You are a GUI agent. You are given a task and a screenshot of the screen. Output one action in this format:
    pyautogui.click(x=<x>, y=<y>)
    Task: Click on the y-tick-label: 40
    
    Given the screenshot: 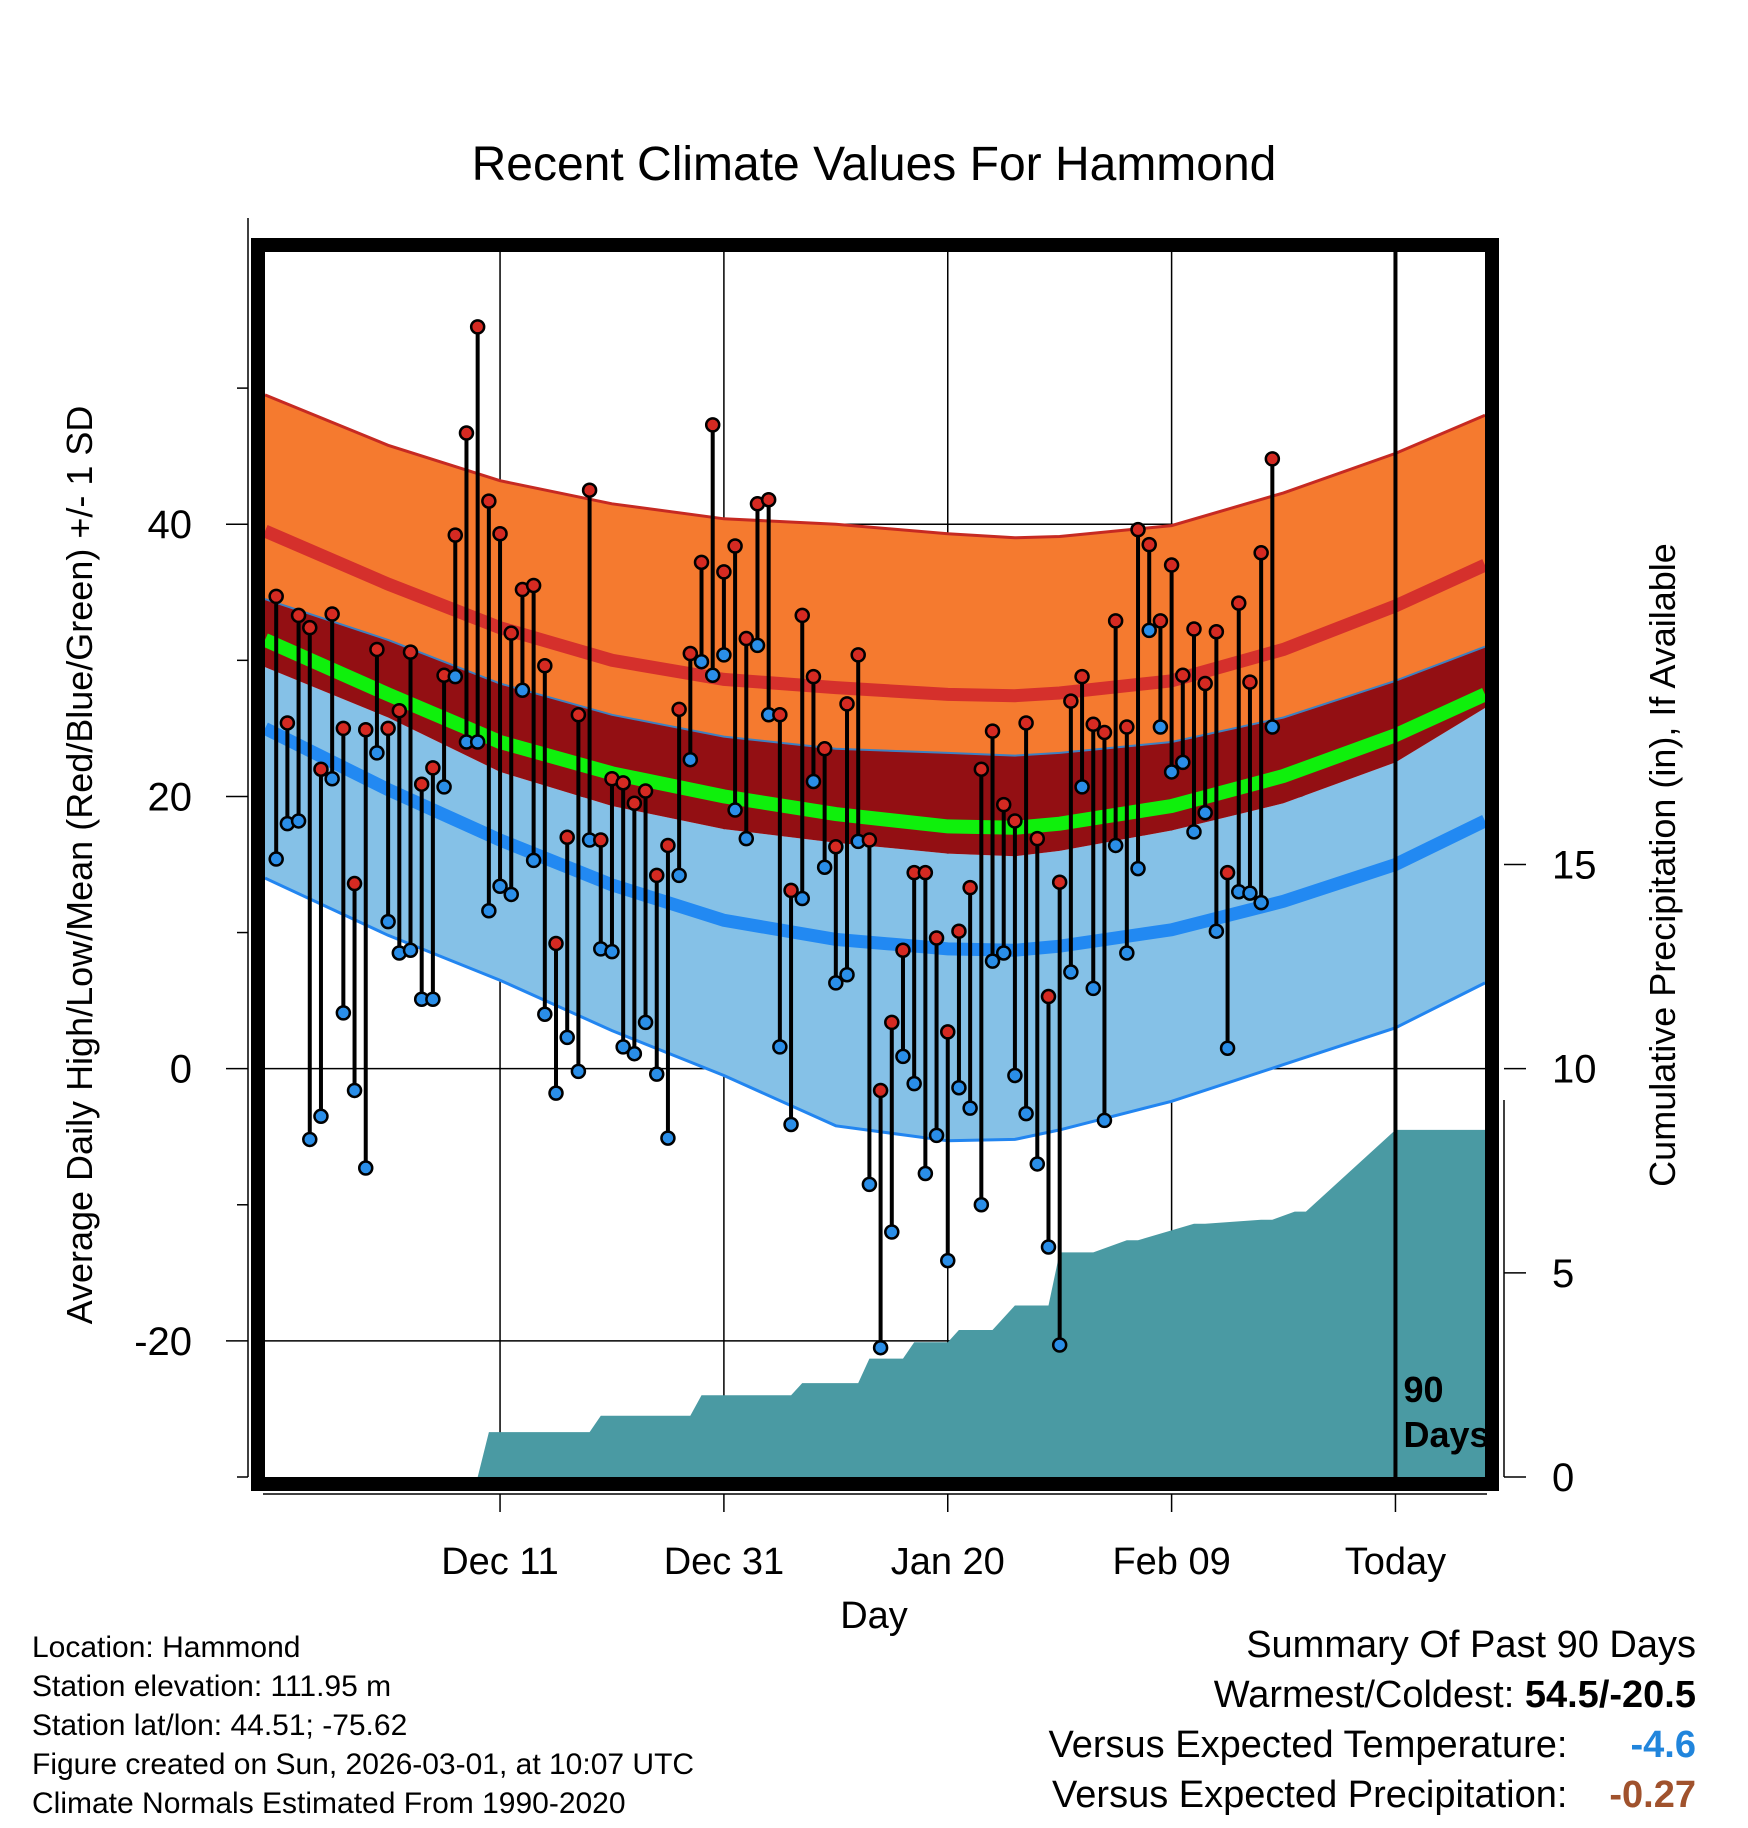 What is the action you would take?
    pyautogui.click(x=170, y=525)
    